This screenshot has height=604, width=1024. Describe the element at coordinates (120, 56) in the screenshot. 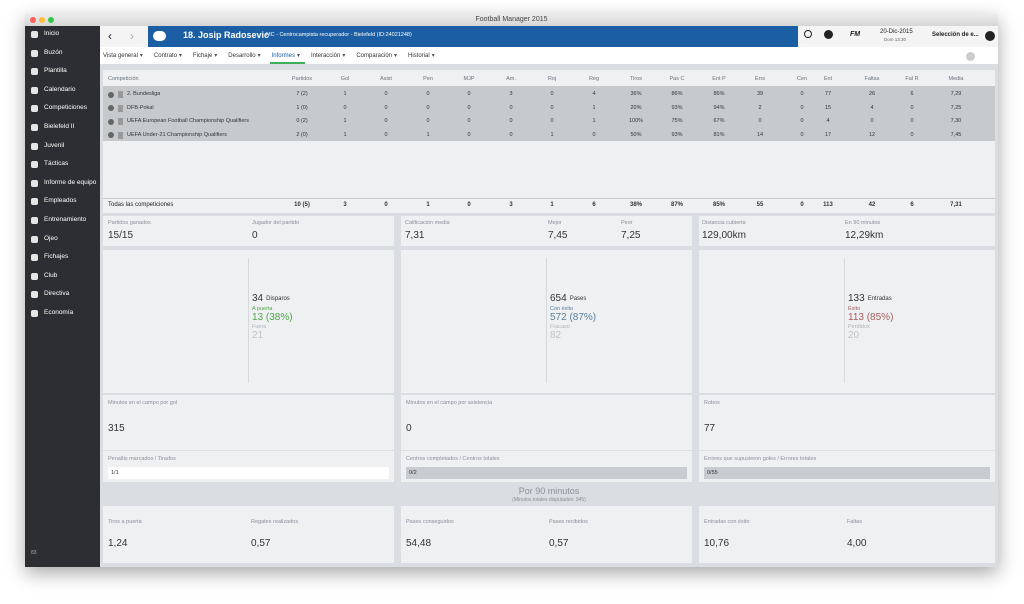

I see `tab: Vista general` at that location.